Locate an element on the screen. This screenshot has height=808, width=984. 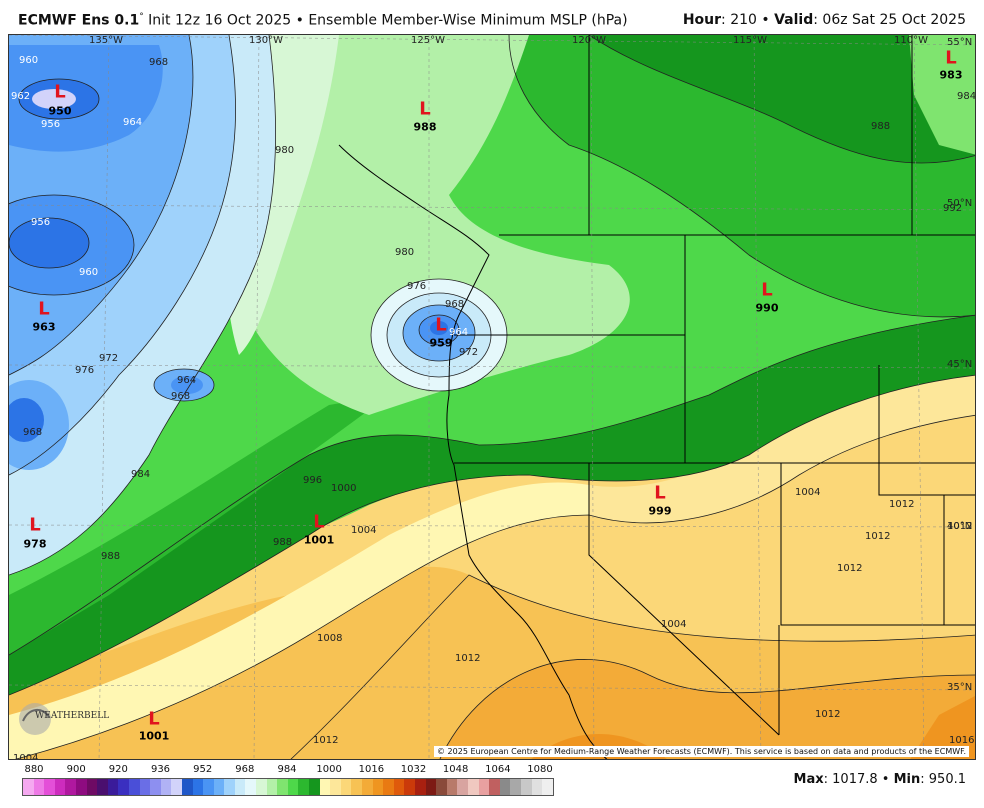
lat-label: 50°N is located at coordinates (960, 203).